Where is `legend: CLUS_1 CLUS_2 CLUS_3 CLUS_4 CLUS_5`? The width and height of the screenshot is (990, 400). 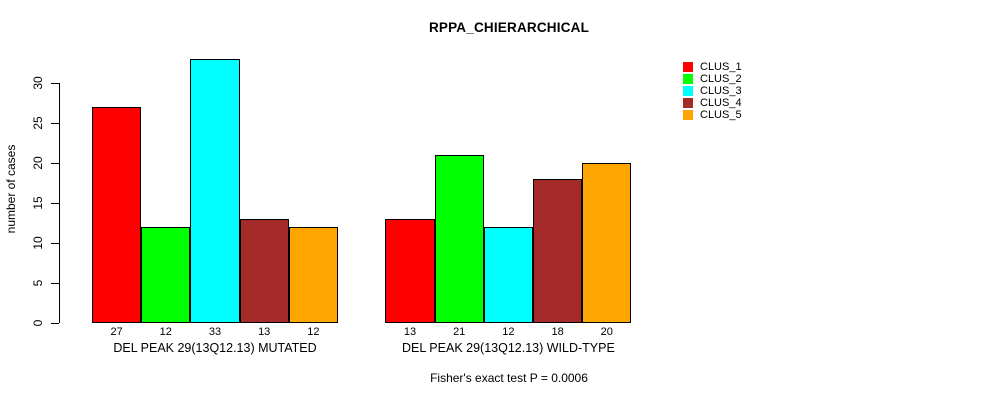
legend: CLUS_1 CLUS_2 CLUS_3 CLUS_4 CLUS_5 is located at coordinates (712, 91).